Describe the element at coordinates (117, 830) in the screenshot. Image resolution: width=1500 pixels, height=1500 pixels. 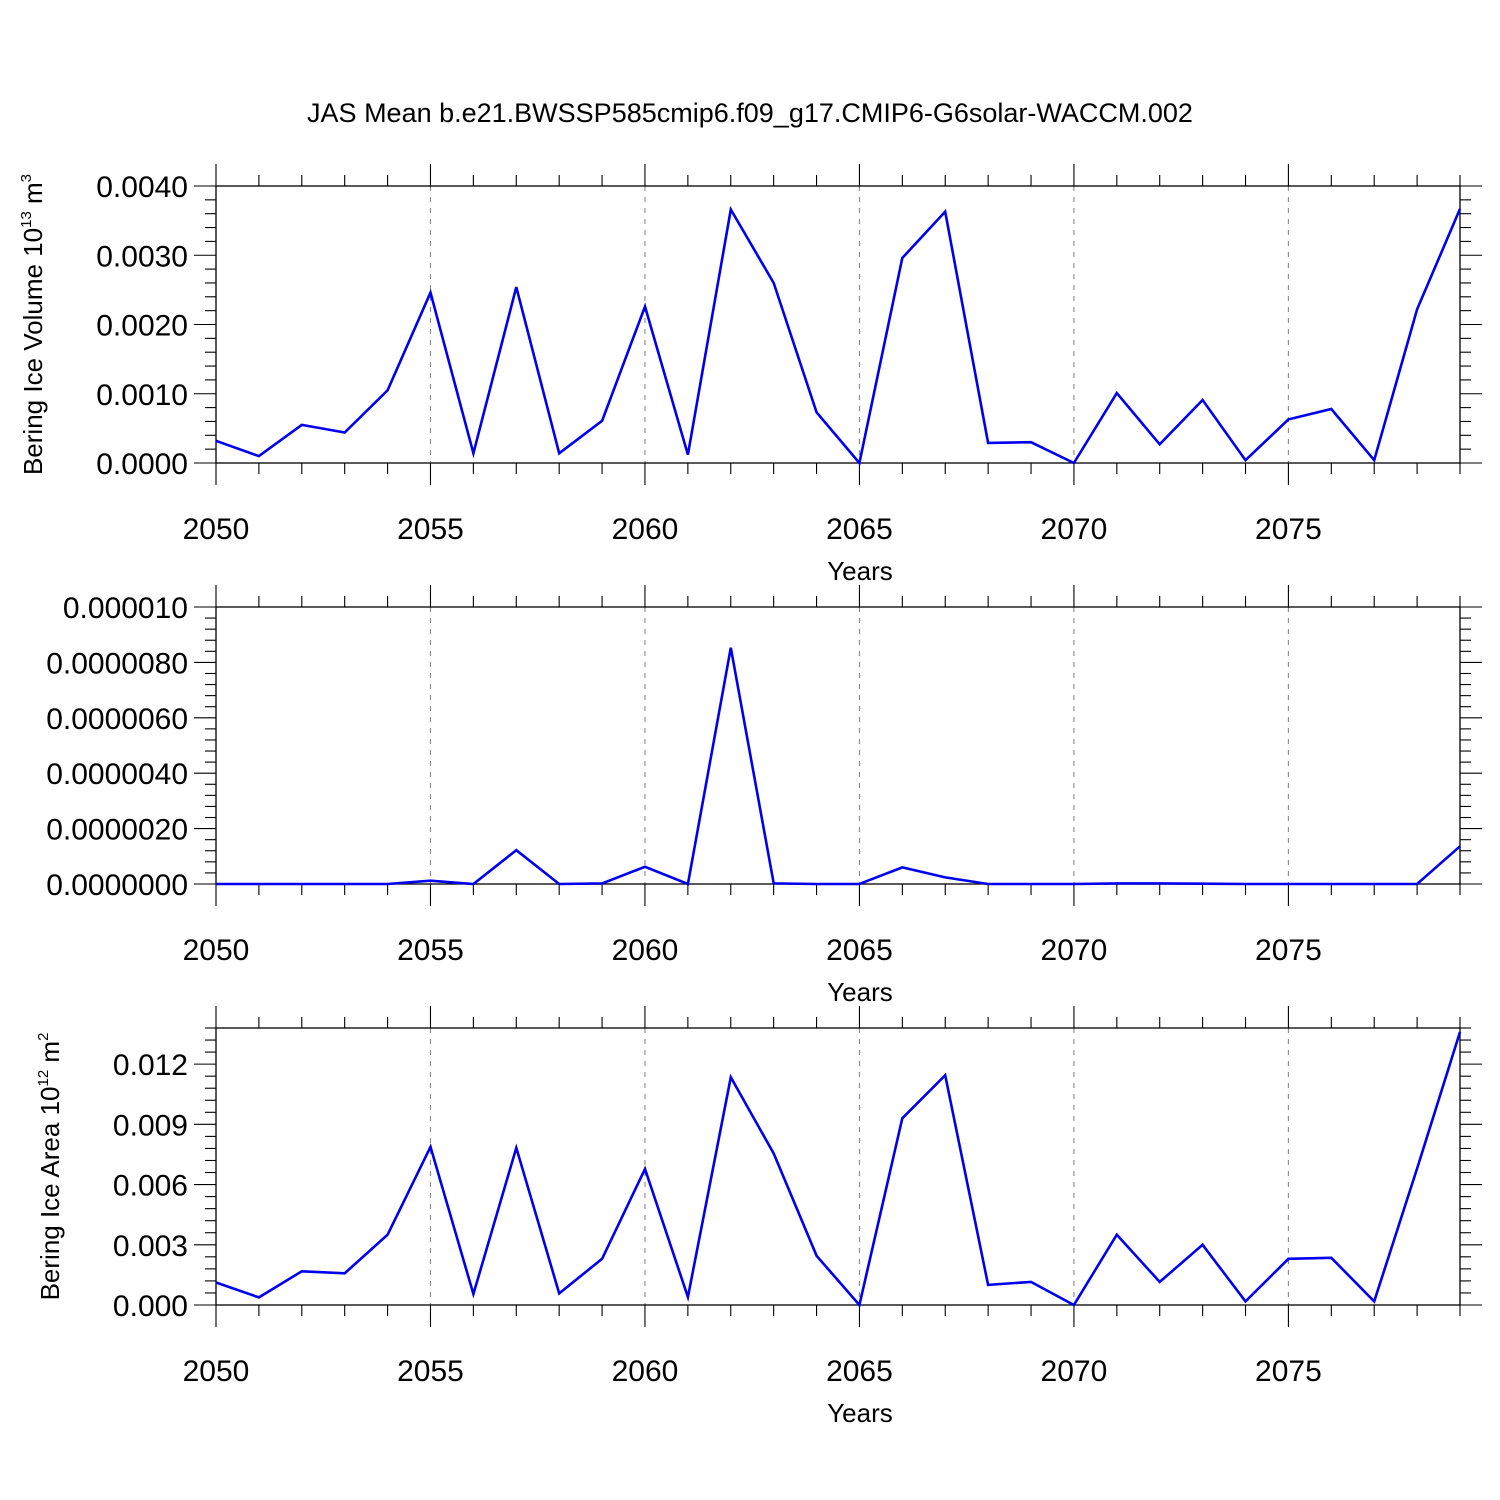
I see `y-tick-label: 0.0000020` at that location.